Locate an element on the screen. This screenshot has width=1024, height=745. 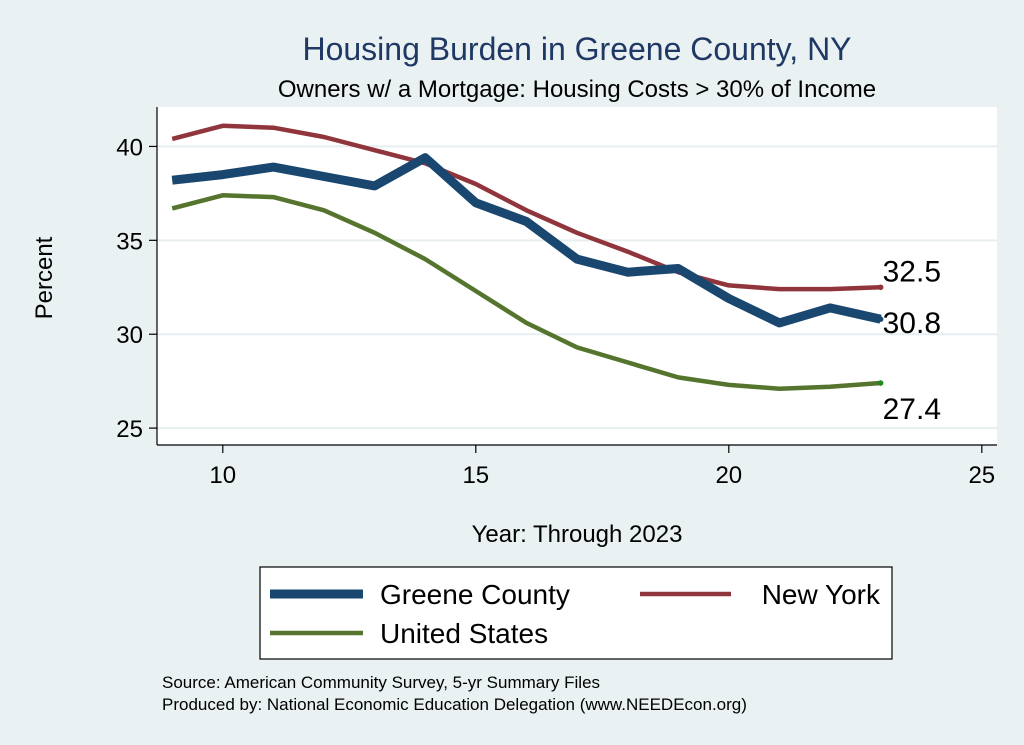
x-tick-label: 20 is located at coordinates (728, 475).